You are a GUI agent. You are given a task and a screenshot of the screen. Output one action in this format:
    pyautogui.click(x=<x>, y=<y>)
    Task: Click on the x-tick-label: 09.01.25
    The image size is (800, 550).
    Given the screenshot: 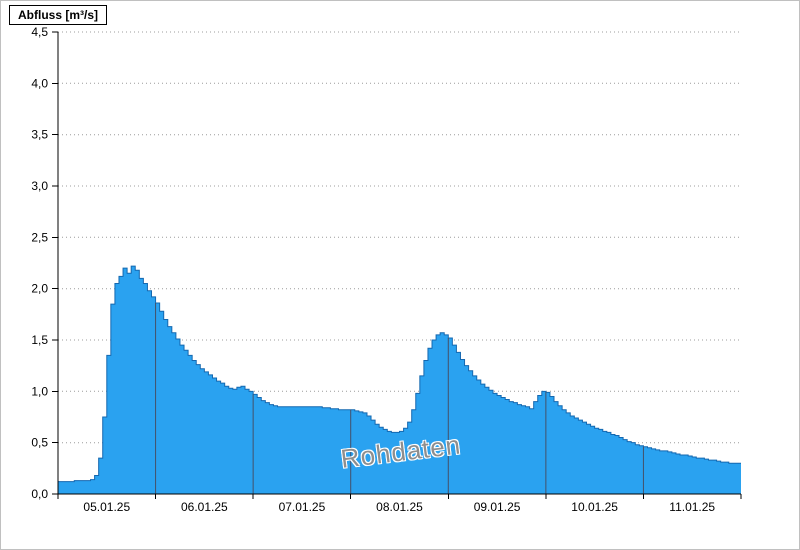 What is the action you would take?
    pyautogui.click(x=497, y=507)
    